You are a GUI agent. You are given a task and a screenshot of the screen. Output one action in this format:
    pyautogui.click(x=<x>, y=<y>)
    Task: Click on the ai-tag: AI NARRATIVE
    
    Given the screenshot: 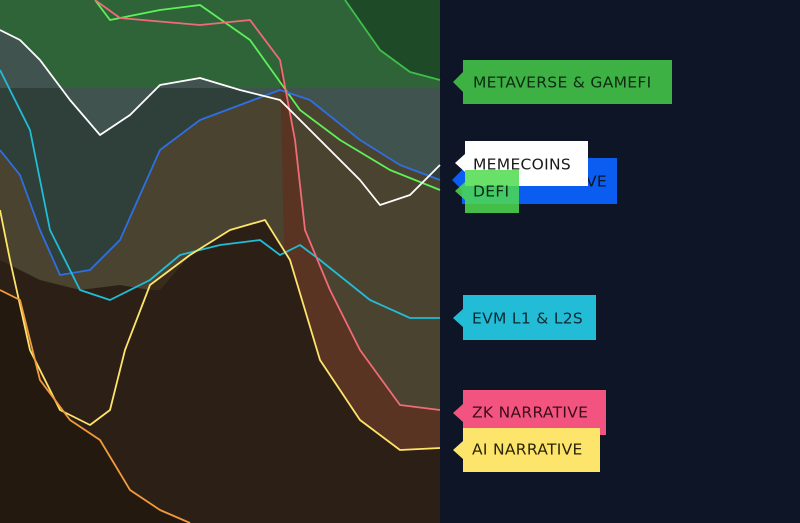 What is the action you would take?
    pyautogui.click(x=526, y=450)
    